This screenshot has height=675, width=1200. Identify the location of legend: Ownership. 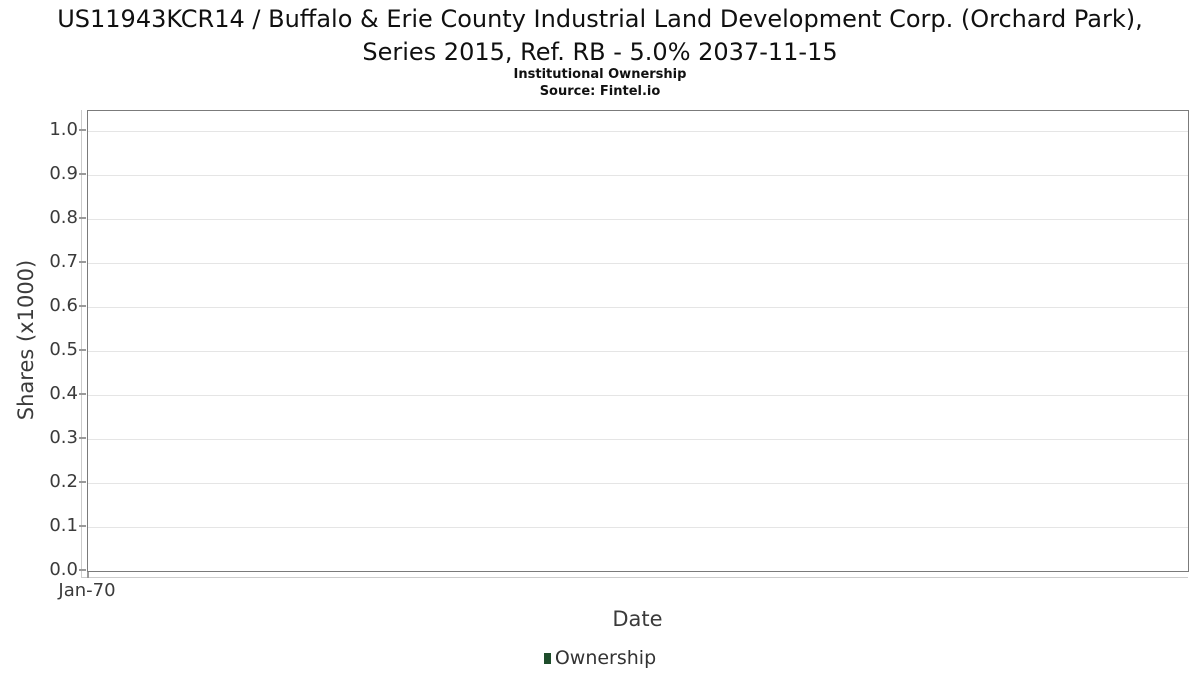
(600, 658).